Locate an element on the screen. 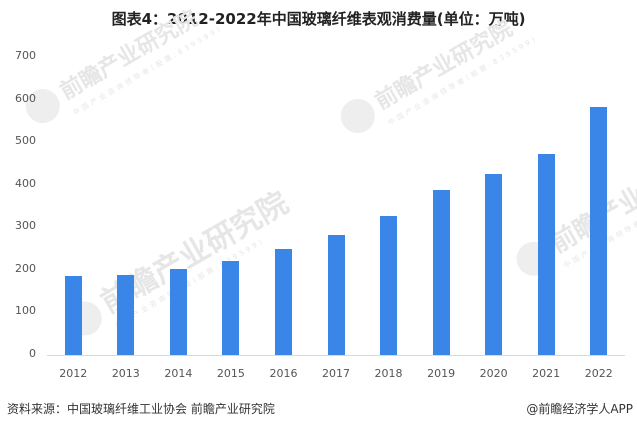 The height and width of the screenshot is (427, 637). x-tick-label: 2012 is located at coordinates (73, 373).